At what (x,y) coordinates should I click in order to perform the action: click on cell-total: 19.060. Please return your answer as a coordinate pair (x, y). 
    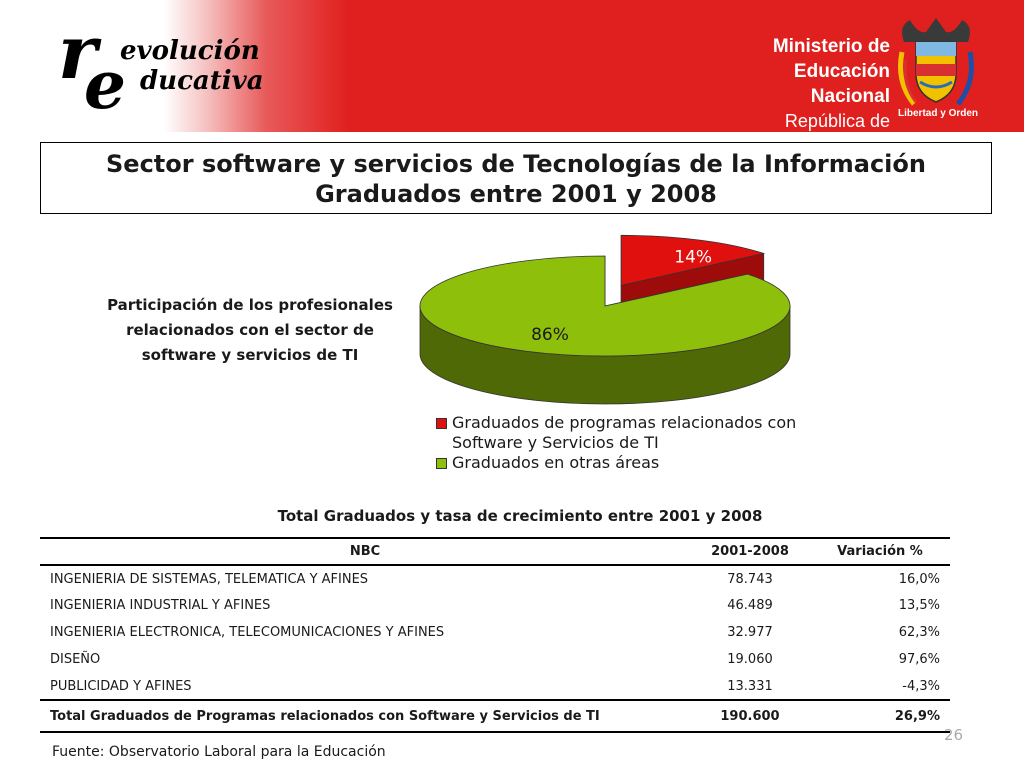
    Looking at the image, I should click on (750, 659).